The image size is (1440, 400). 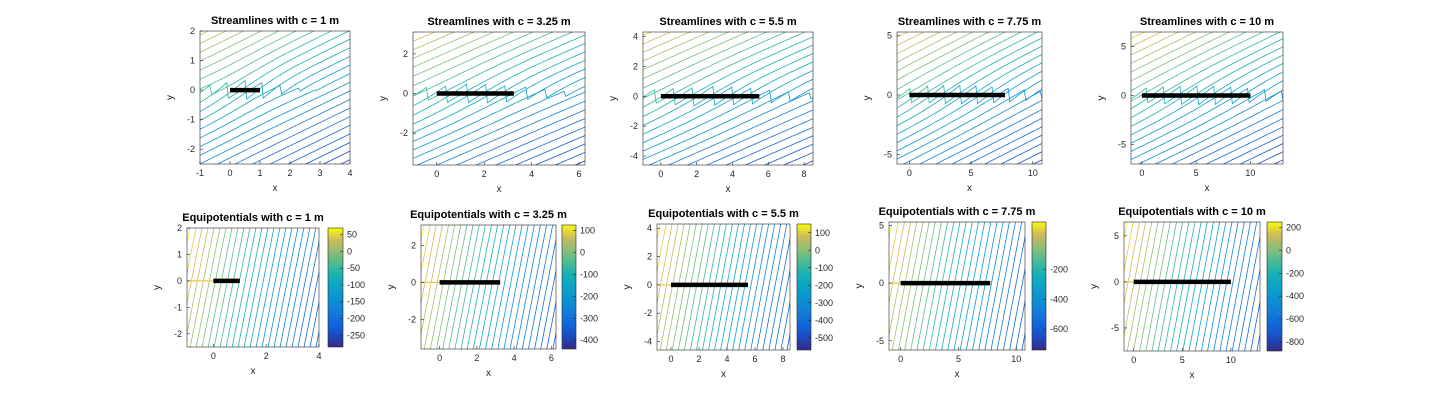 I want to click on colorbar-tick-label: -200, so click(x=824, y=285).